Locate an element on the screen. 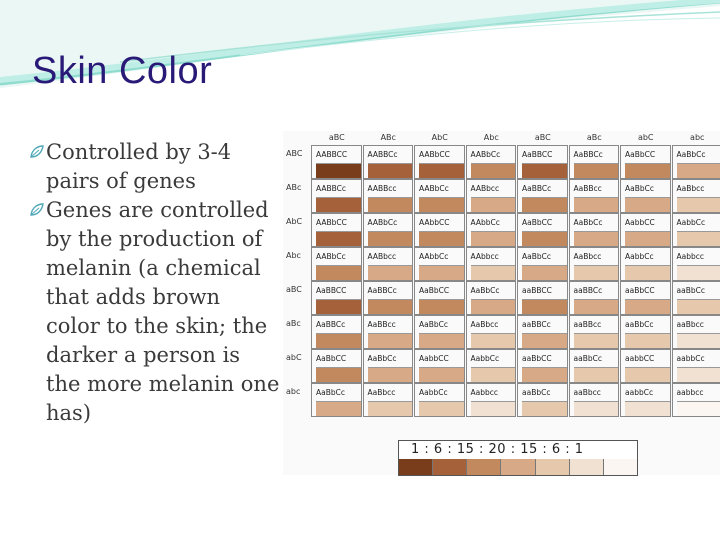 This screenshot has width=720, height=540. genotype-cell: AAbbcc is located at coordinates (490, 264).